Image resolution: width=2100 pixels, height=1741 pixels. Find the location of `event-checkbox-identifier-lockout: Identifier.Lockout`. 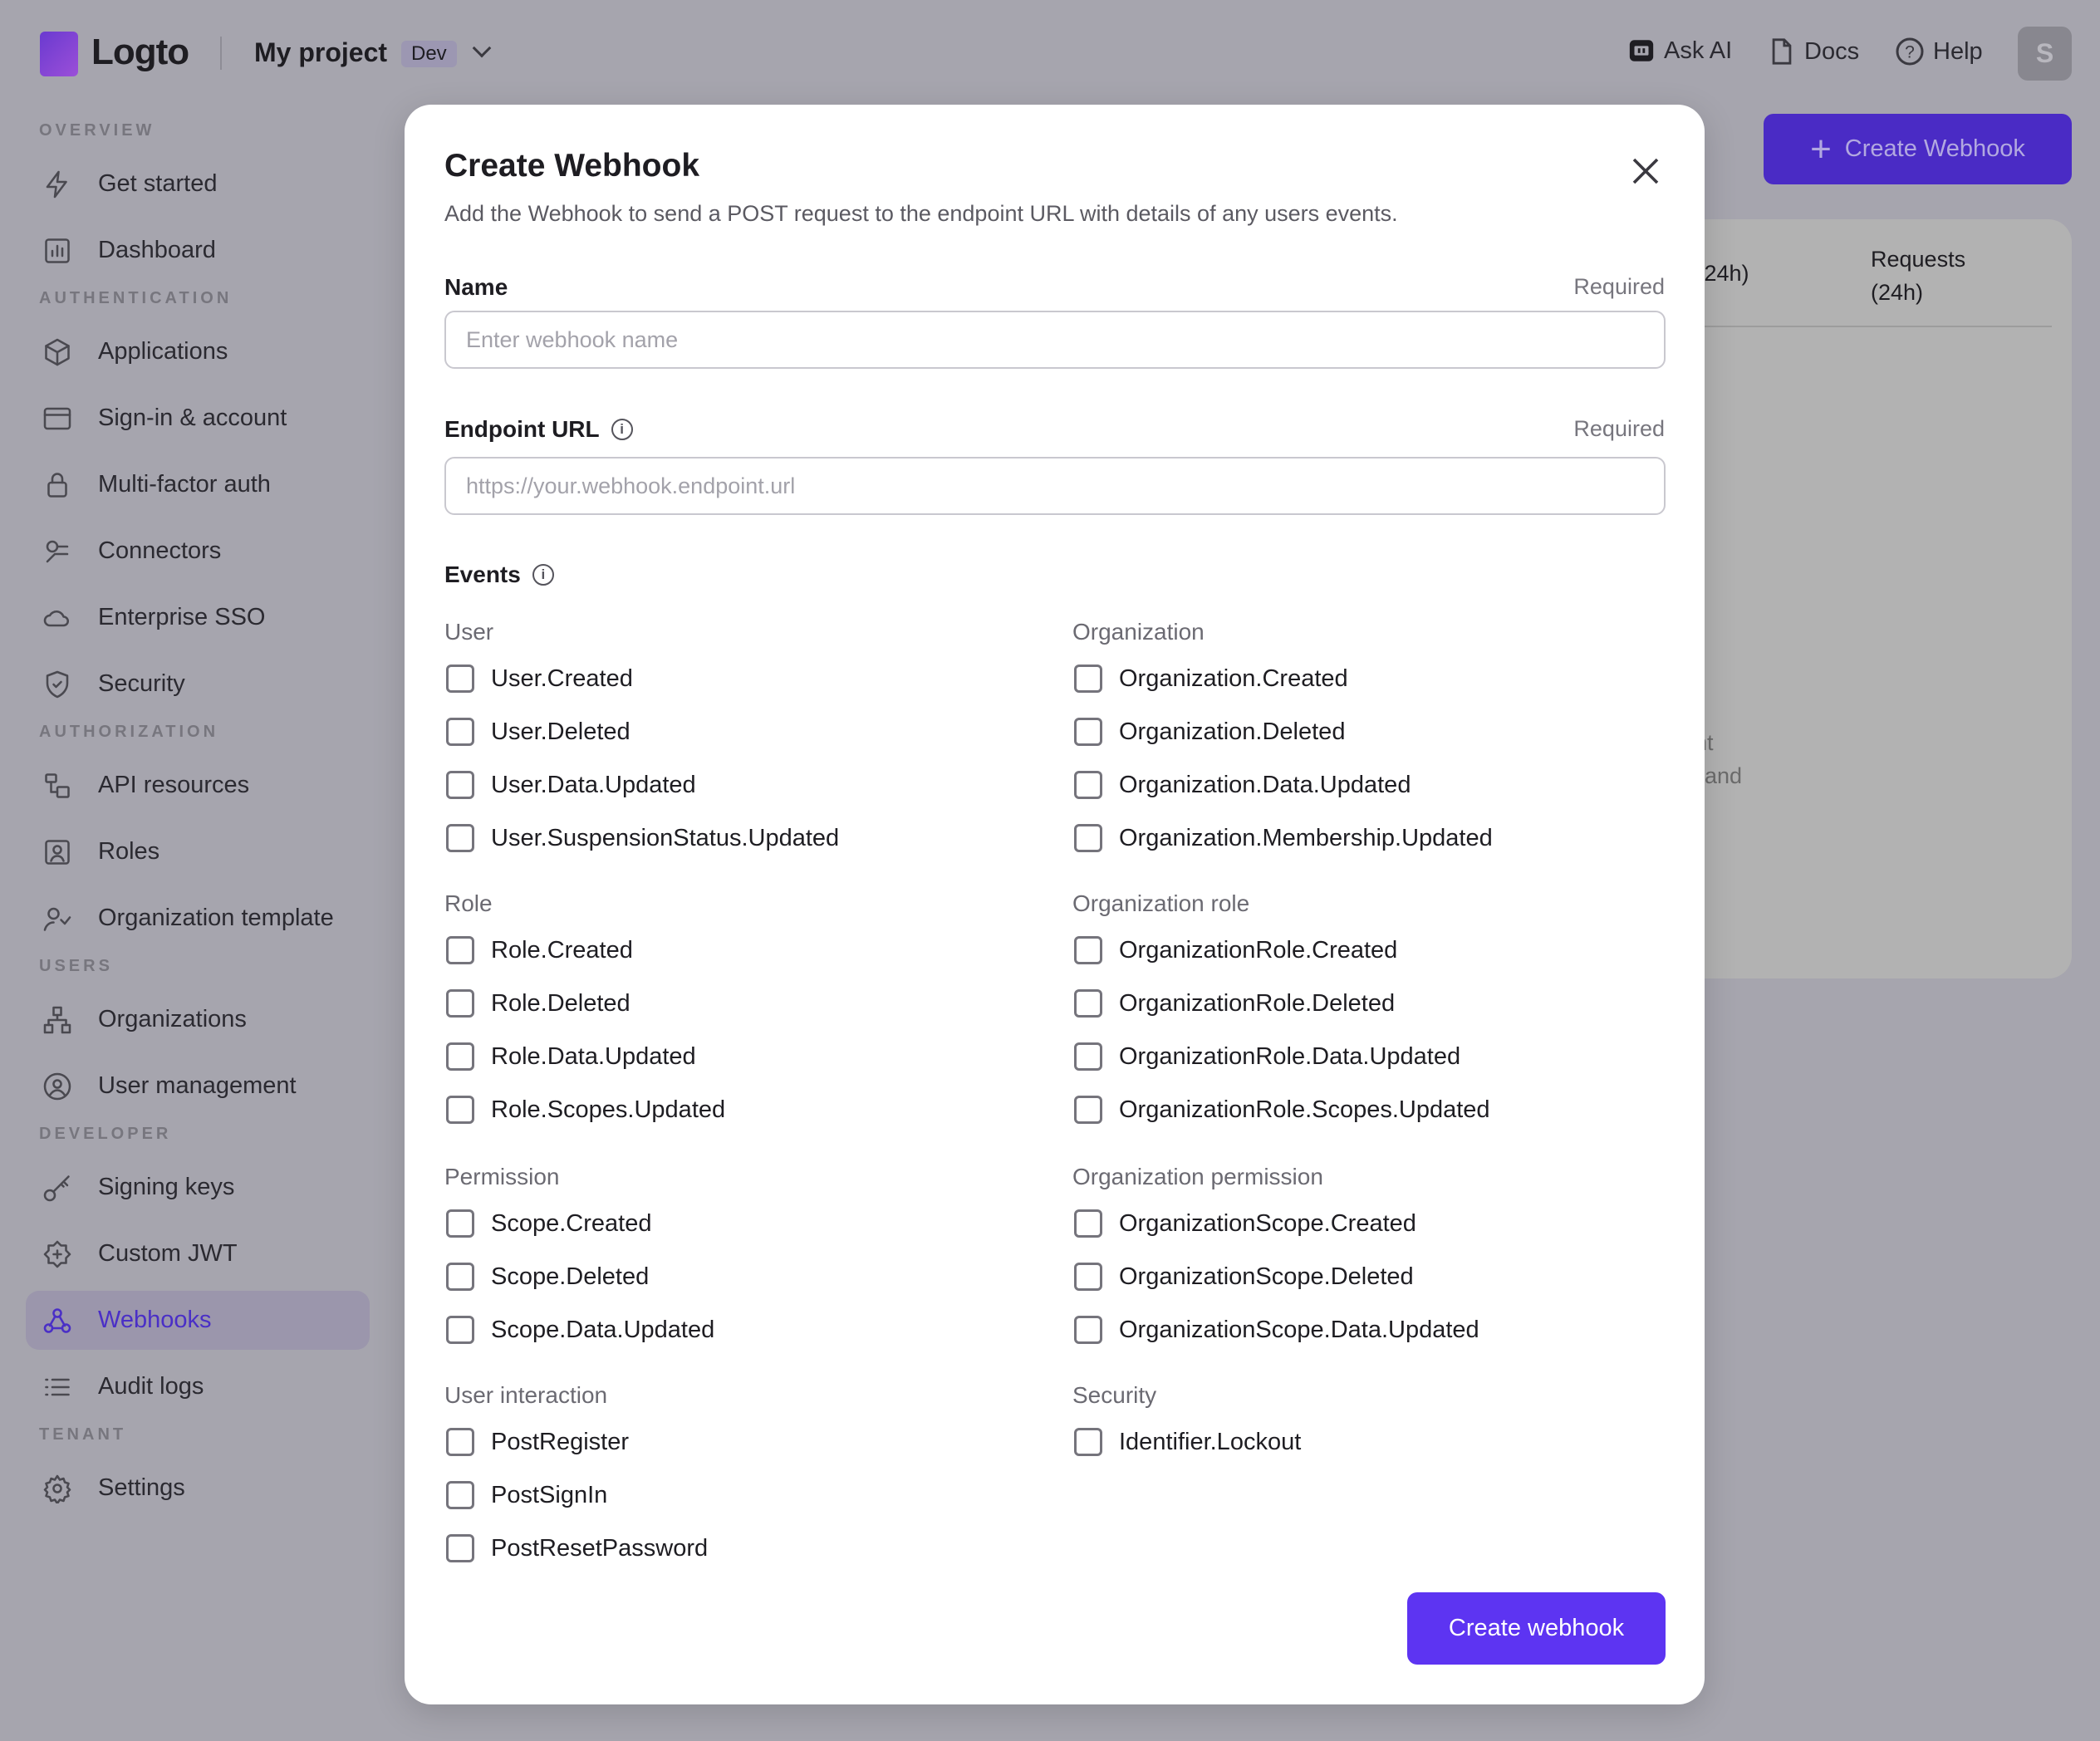

event-checkbox-identifier-lockout: Identifier.Lockout is located at coordinates (1187, 1442).